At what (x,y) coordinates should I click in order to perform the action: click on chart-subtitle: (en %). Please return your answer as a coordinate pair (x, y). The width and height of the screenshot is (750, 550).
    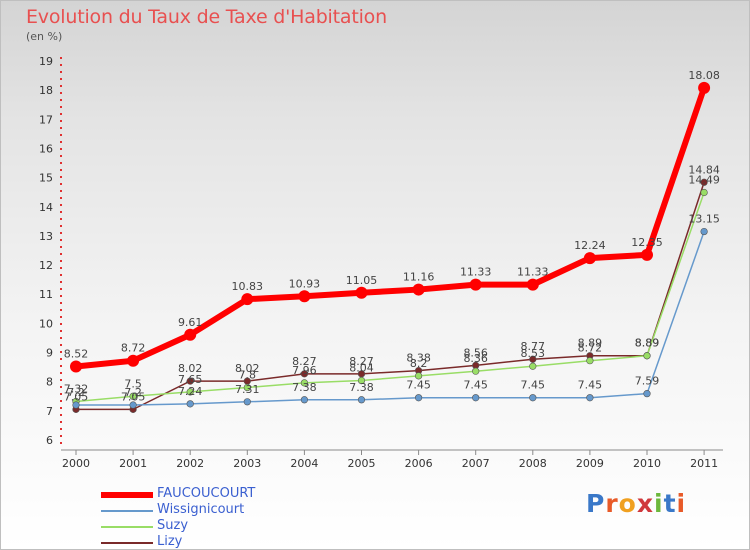
    Looking at the image, I should click on (44, 36).